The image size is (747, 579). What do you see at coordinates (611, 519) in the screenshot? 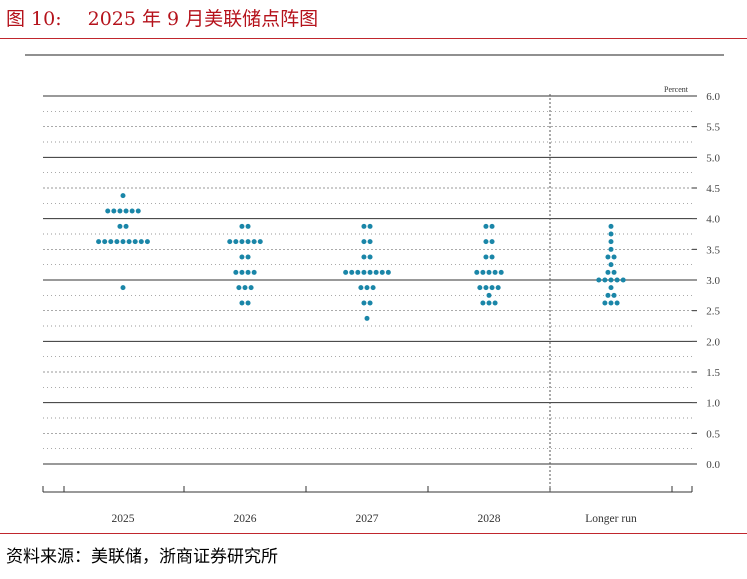
I see `x-category-label: Longer run` at bounding box center [611, 519].